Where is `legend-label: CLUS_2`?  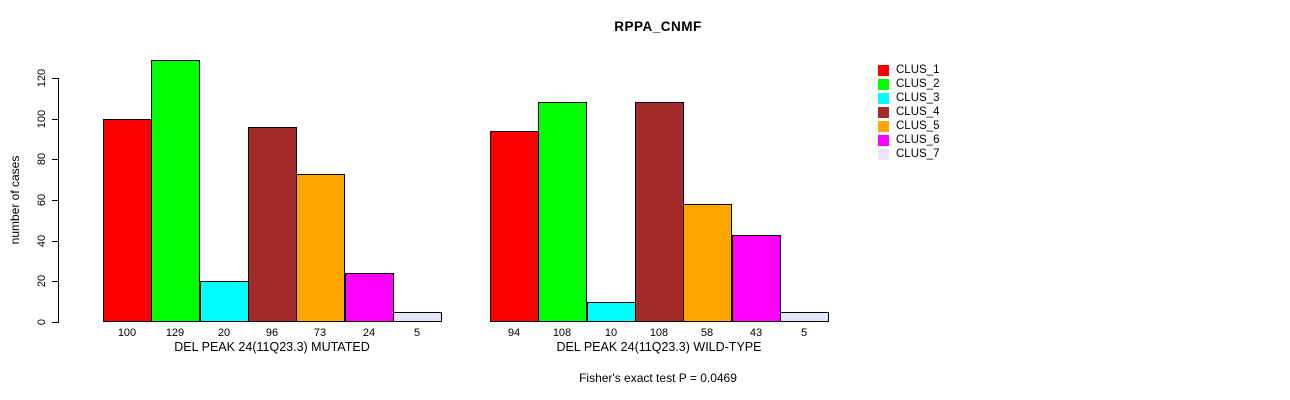 legend-label: CLUS_2 is located at coordinates (918, 84).